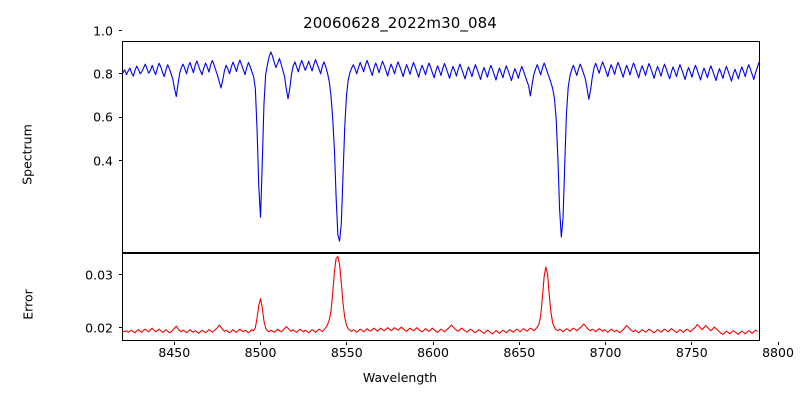 This screenshot has height=400, width=800. What do you see at coordinates (99, 327) in the screenshot?
I see `error-ylabel-0: 0.02` at bounding box center [99, 327].